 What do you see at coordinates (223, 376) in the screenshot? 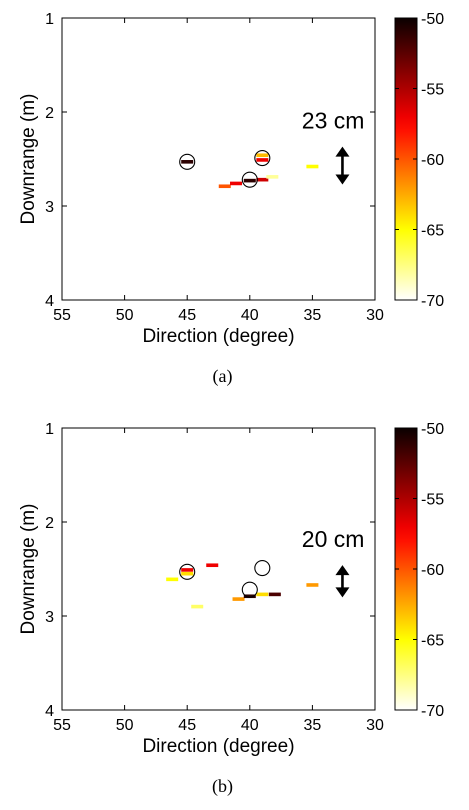
I see `panel-caption: (a)` at bounding box center [223, 376].